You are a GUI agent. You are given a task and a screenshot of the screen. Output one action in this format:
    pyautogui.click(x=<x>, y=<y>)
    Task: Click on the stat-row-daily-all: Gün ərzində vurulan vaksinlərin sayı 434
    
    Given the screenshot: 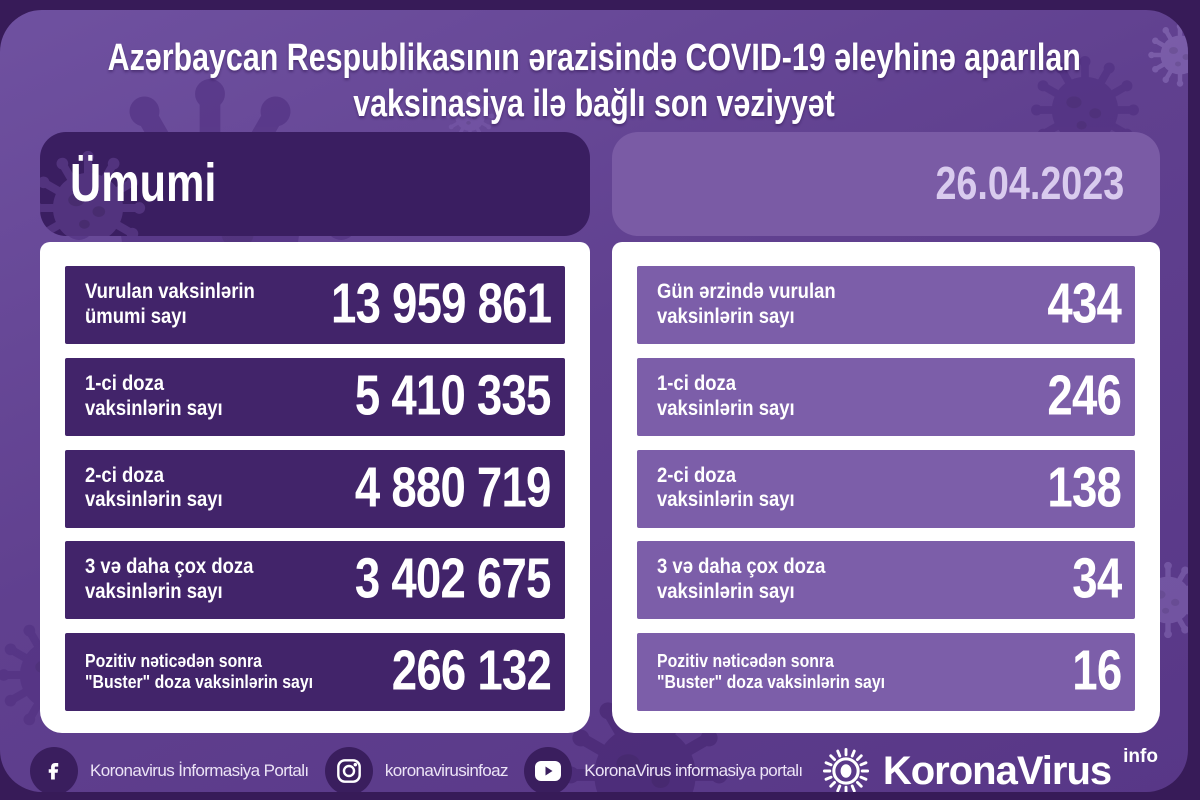 What is the action you would take?
    pyautogui.click(x=886, y=305)
    